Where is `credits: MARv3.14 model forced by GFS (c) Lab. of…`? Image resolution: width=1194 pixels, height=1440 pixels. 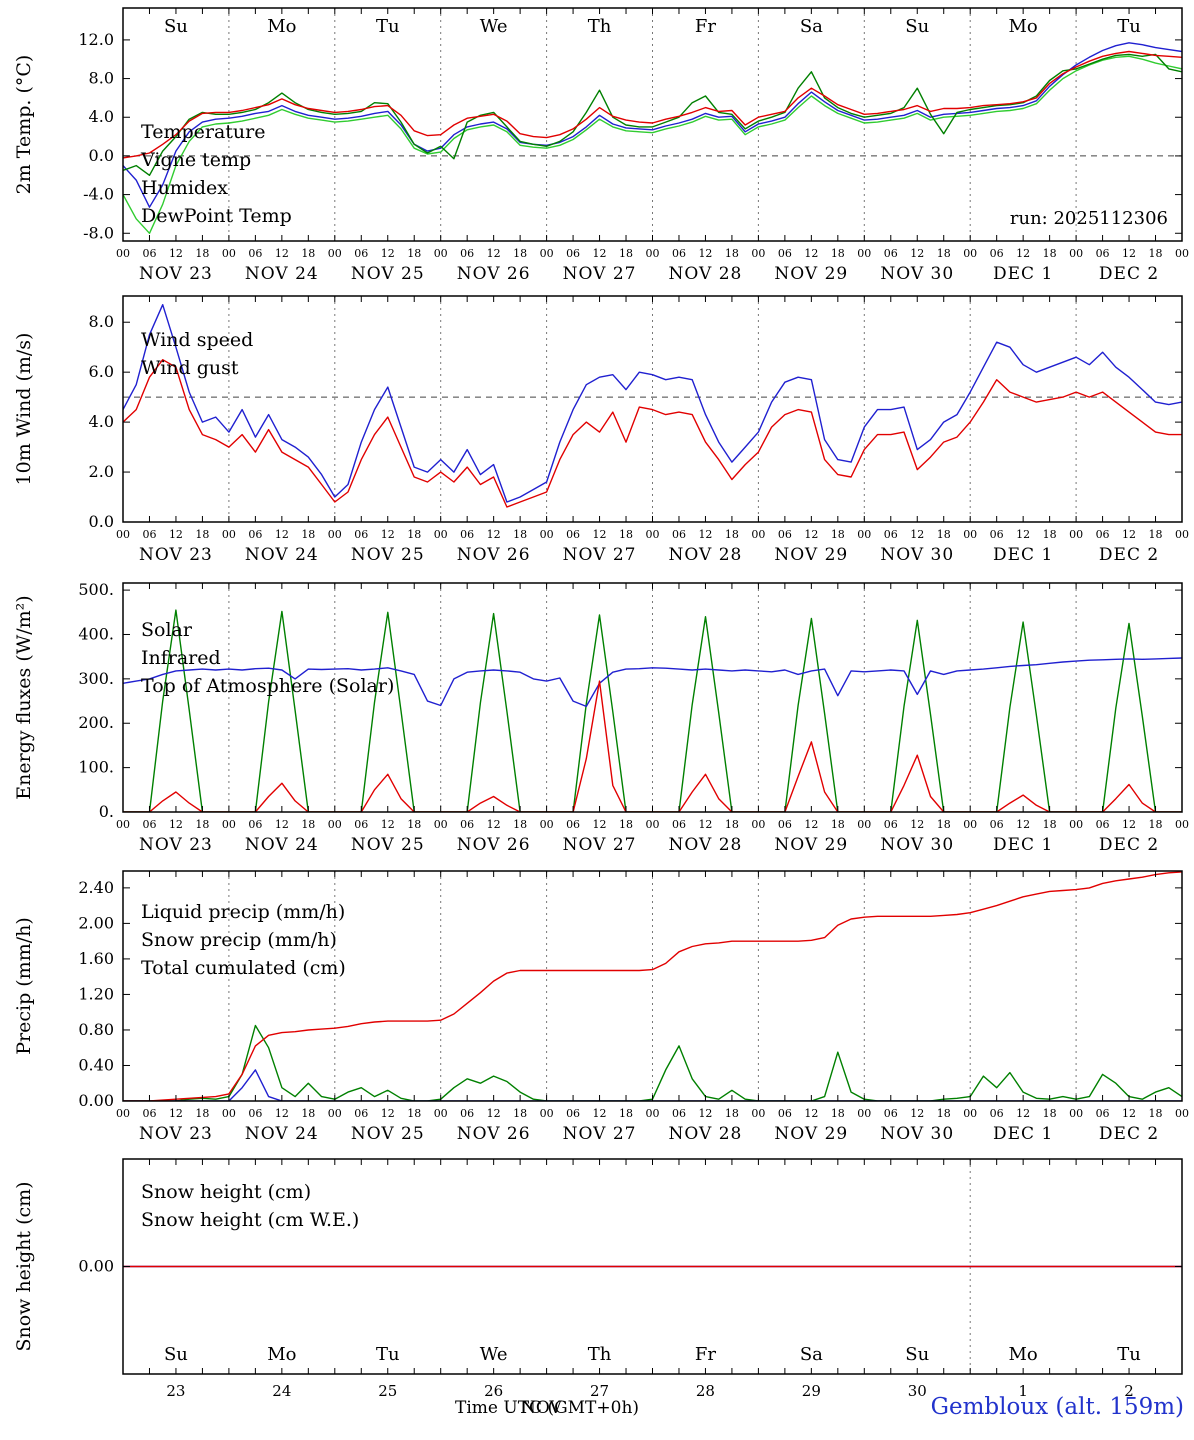
credits: MARv3.14 model forced by GFS (c) Lab. of… is located at coordinates (166, 1416).